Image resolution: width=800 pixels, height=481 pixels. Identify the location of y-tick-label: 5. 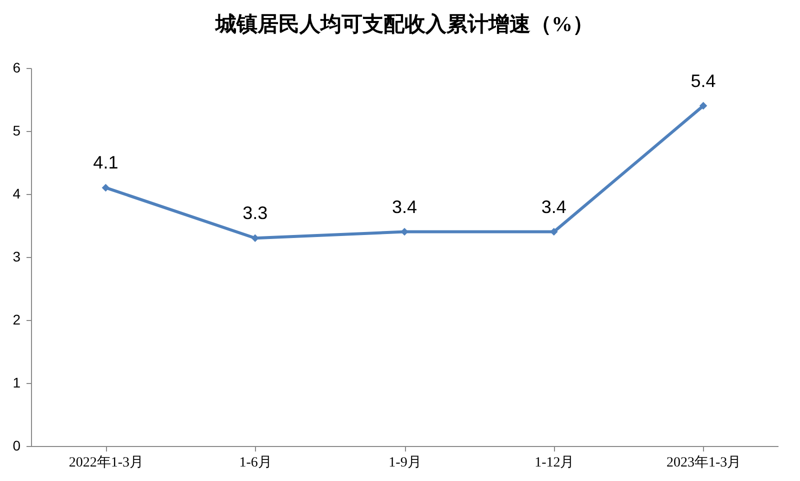
(16, 130).